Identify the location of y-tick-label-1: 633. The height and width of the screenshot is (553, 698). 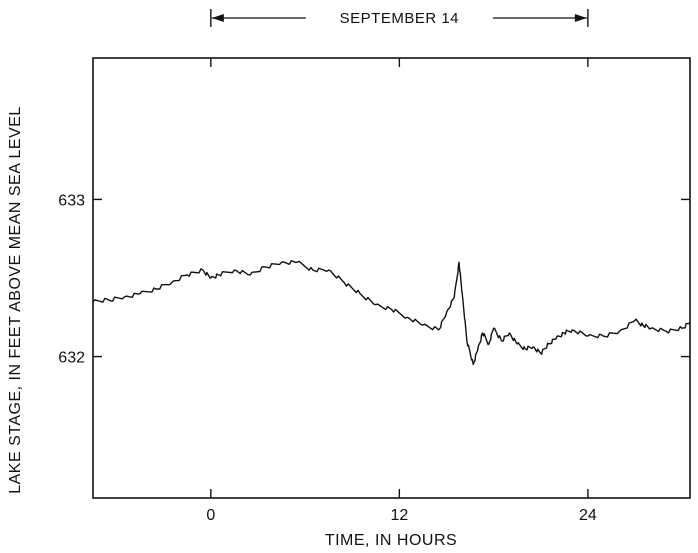
(71, 200).